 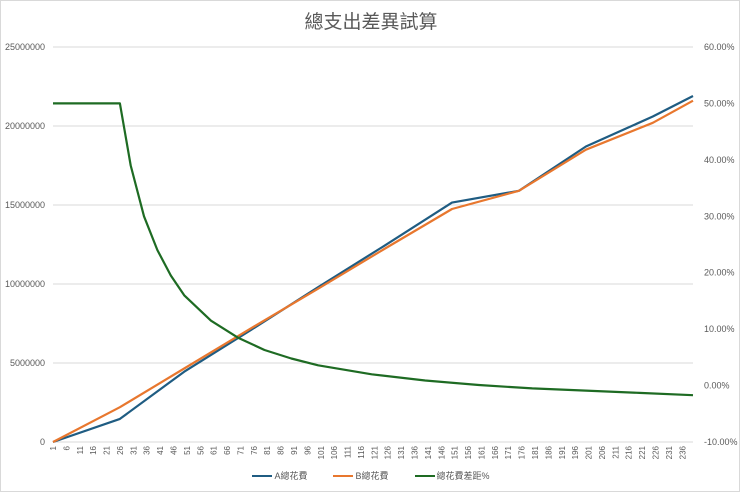 What do you see at coordinates (187, 449) in the screenshot?
I see `x-tick: 51` at bounding box center [187, 449].